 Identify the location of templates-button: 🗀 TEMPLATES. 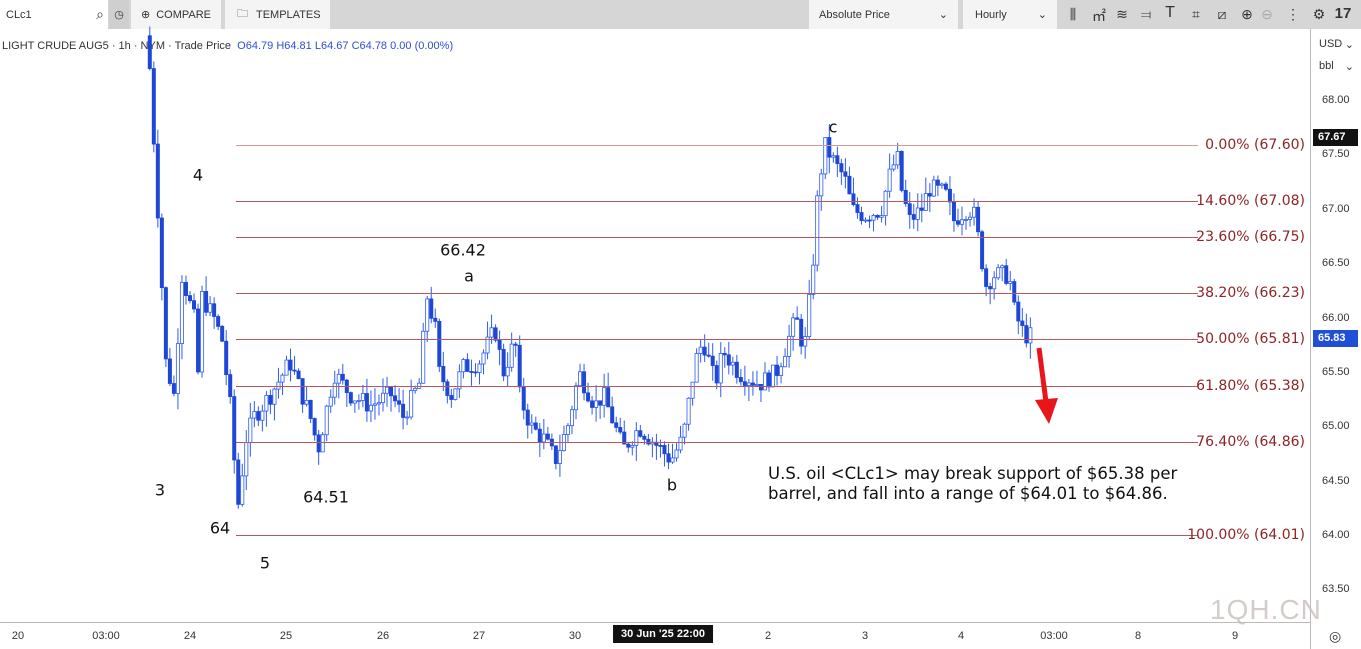
(277, 14).